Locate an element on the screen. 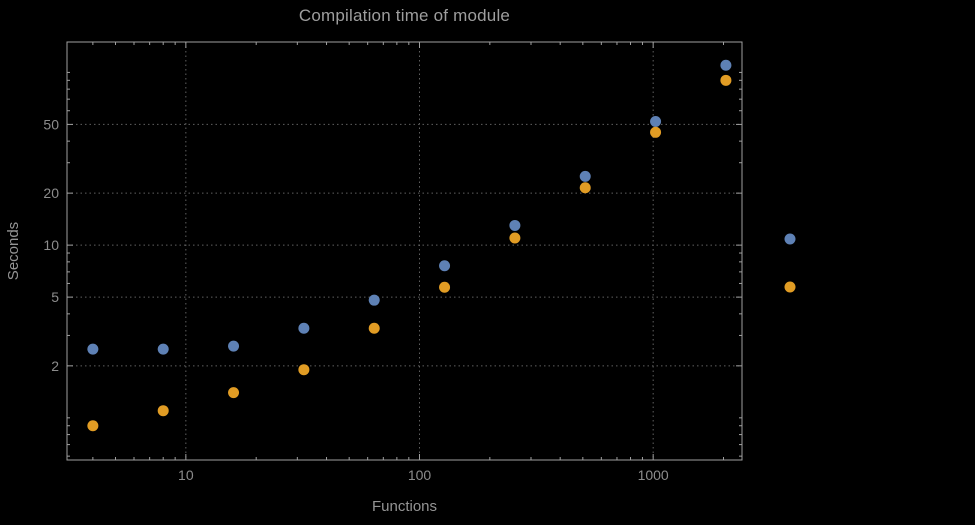 The height and width of the screenshot is (525, 975). y-axis-label: Seconds is located at coordinates (13, 251).